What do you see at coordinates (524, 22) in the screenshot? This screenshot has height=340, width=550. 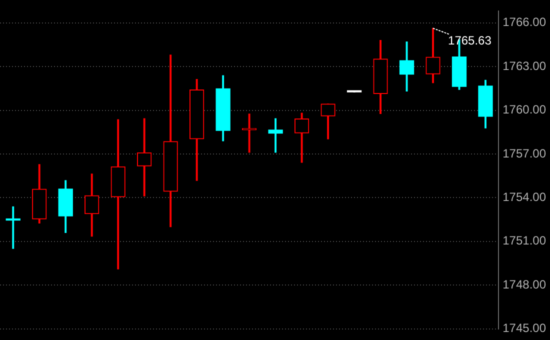 I see `y-tick-label: 1766.00` at bounding box center [524, 22].